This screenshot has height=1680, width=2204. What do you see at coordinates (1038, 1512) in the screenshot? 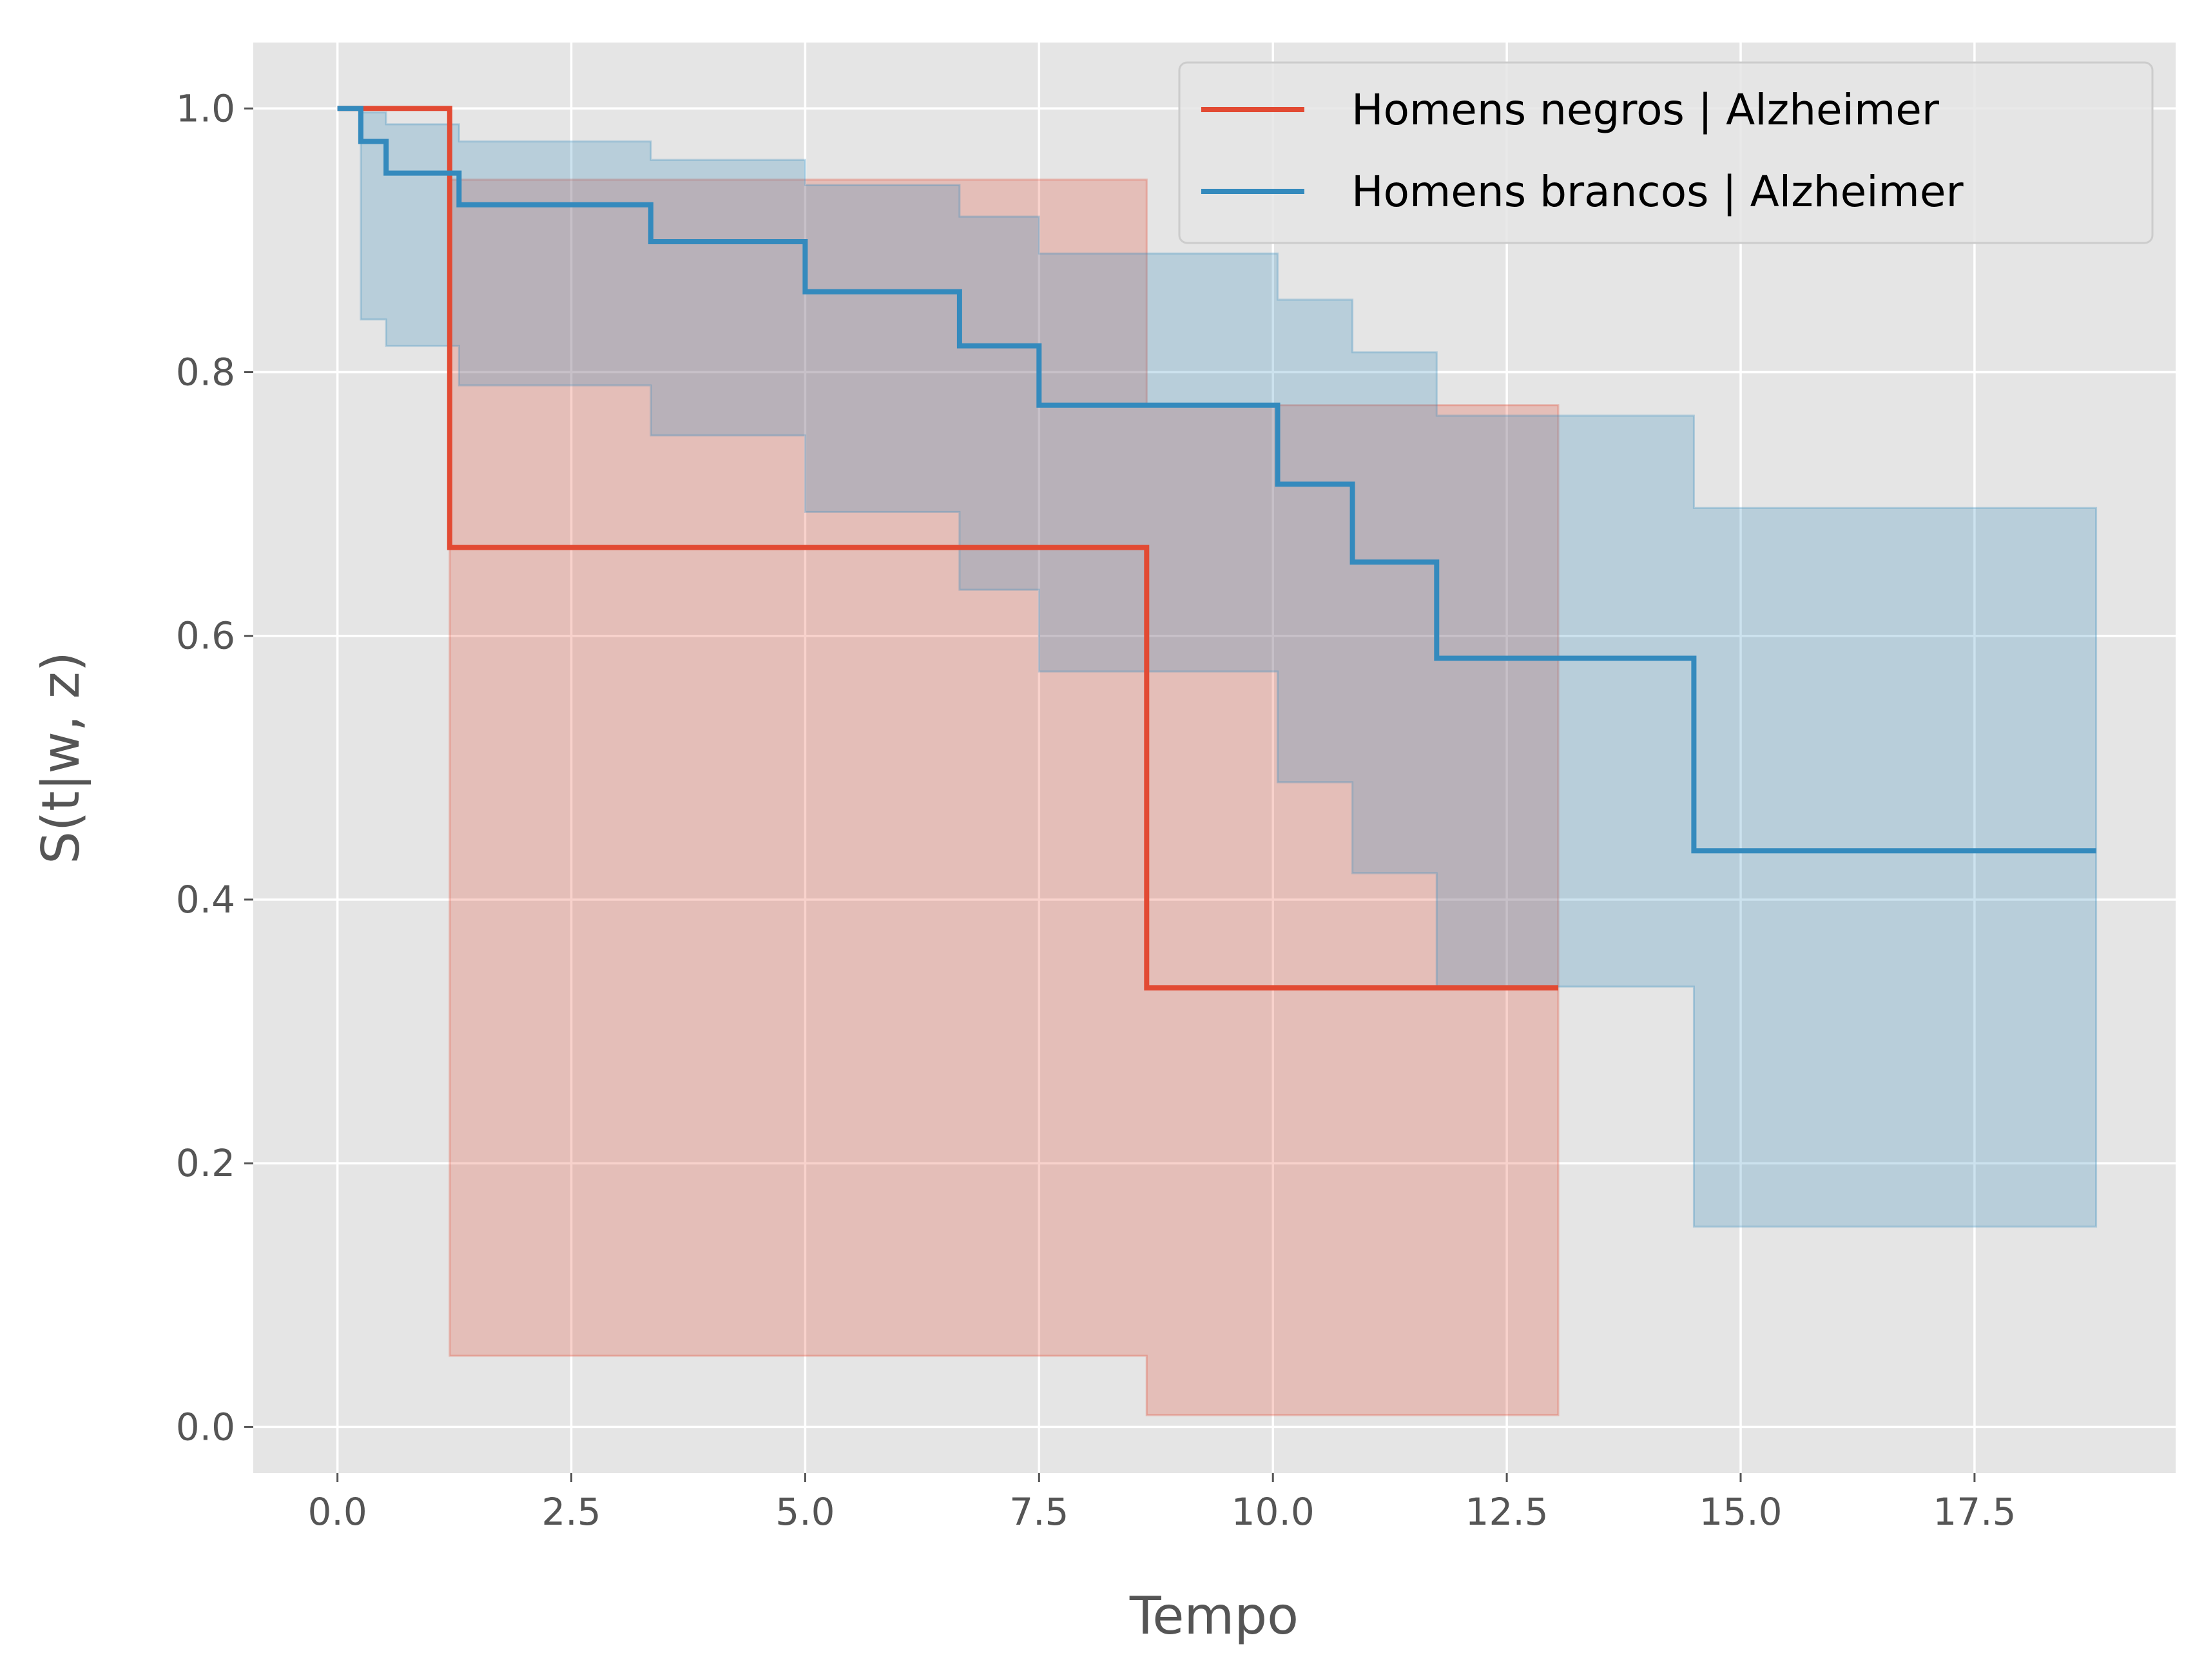
I see `x-tick-label-3: 7.5` at bounding box center [1038, 1512].